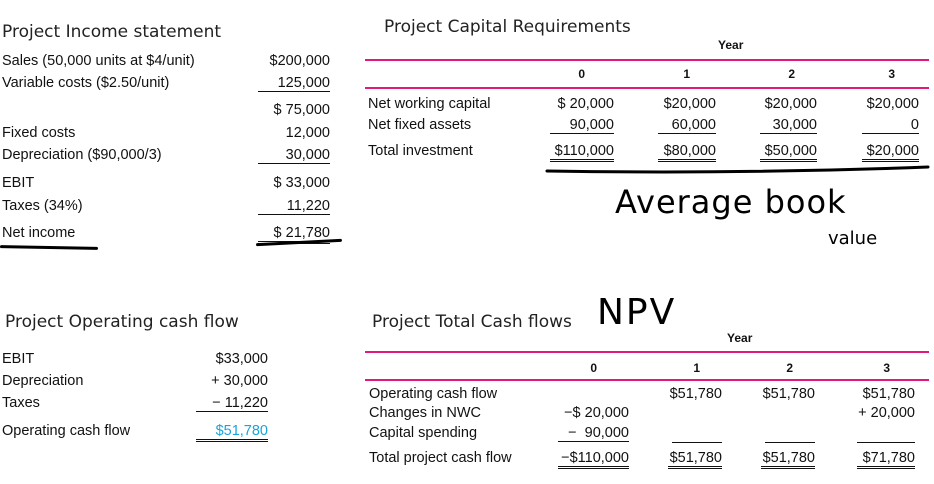 The image size is (934, 484). I want to click on income-label-depreciation: Depreciation ($90,000/3), so click(82, 155).